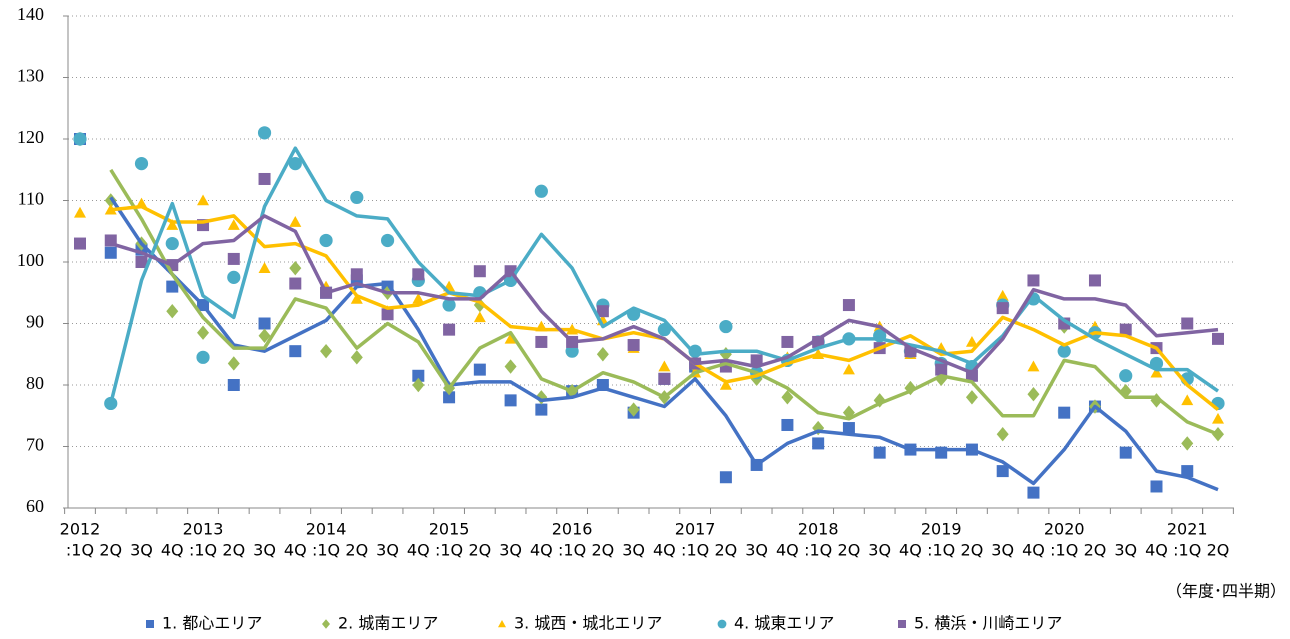  What do you see at coordinates (1226, 591) in the screenshot?
I see `x-unit-label: （年度･四半期）` at bounding box center [1226, 591].